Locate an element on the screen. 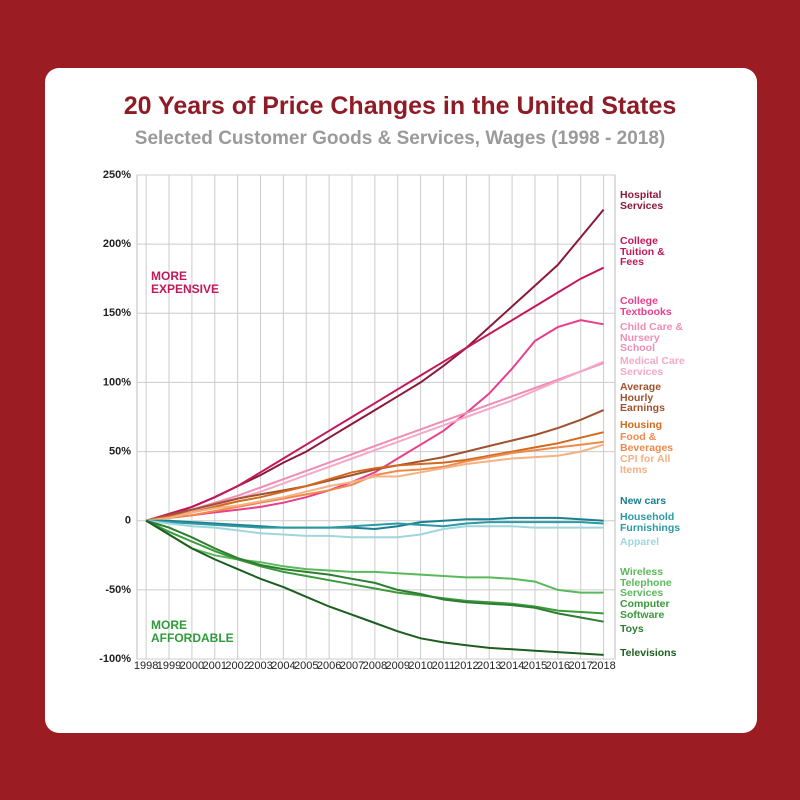 The width and height of the screenshot is (800, 800). x-tick-label: 2014 is located at coordinates (512, 666).